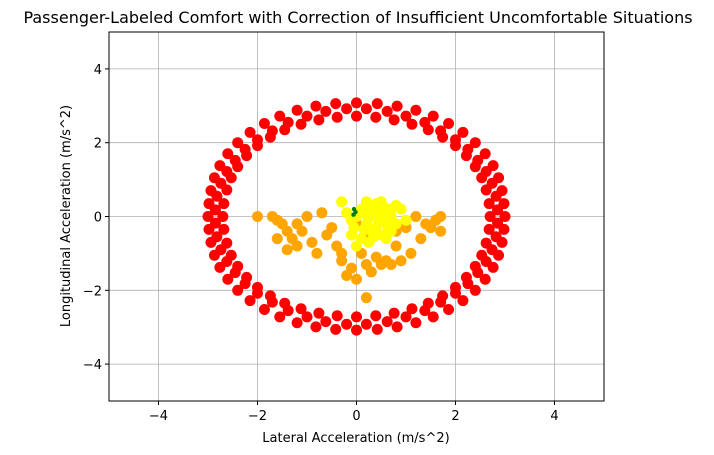 This screenshot has height=455, width=714. What do you see at coordinates (354, 412) in the screenshot?
I see `x-axis: −4 −2 0 2 4` at bounding box center [354, 412].